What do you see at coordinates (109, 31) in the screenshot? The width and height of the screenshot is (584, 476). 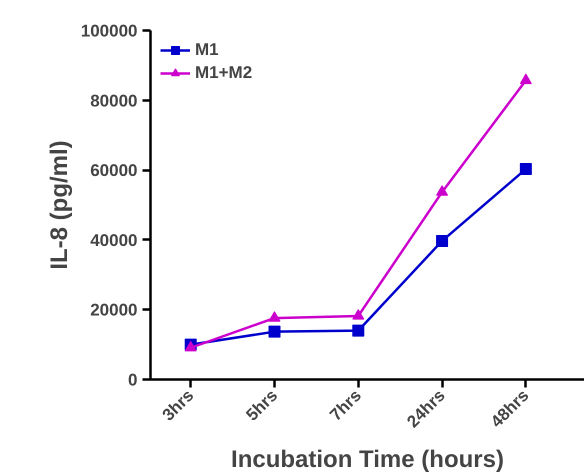 I see `y-tick-label: 100000` at bounding box center [109, 31].